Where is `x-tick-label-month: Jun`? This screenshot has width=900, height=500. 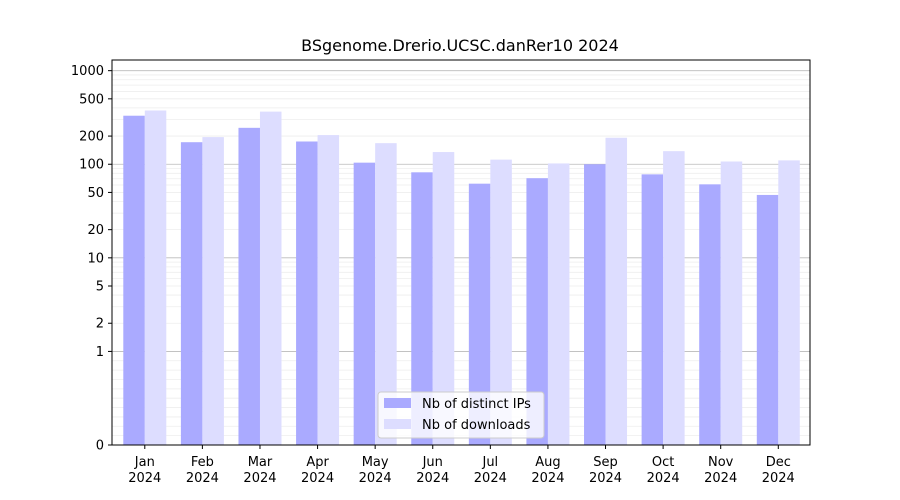
x-tick-label-month: Jun is located at coordinates (432, 462).